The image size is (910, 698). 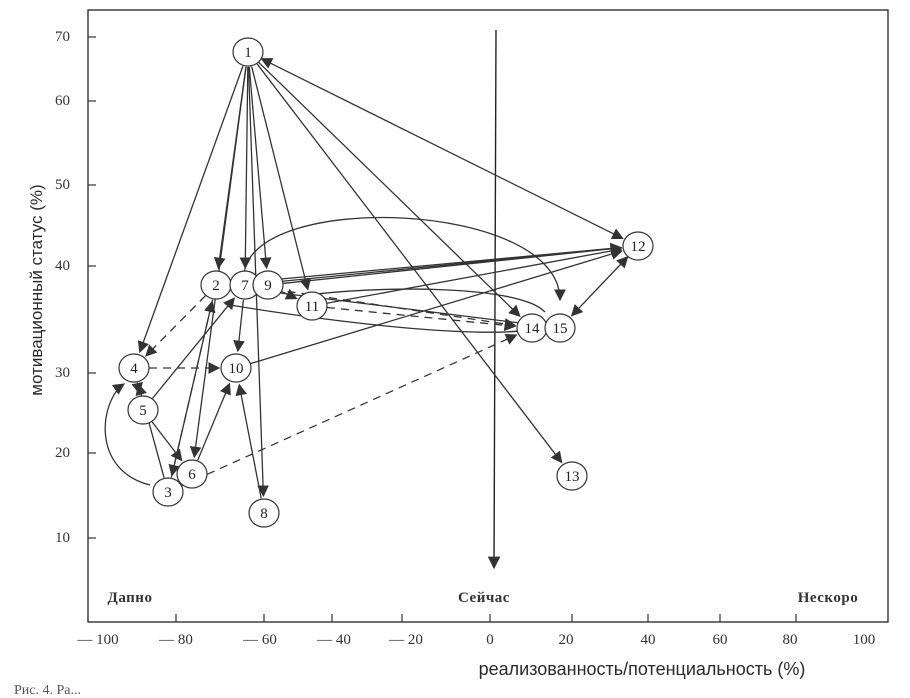 I want to click on node-12: 12, so click(x=638, y=246).